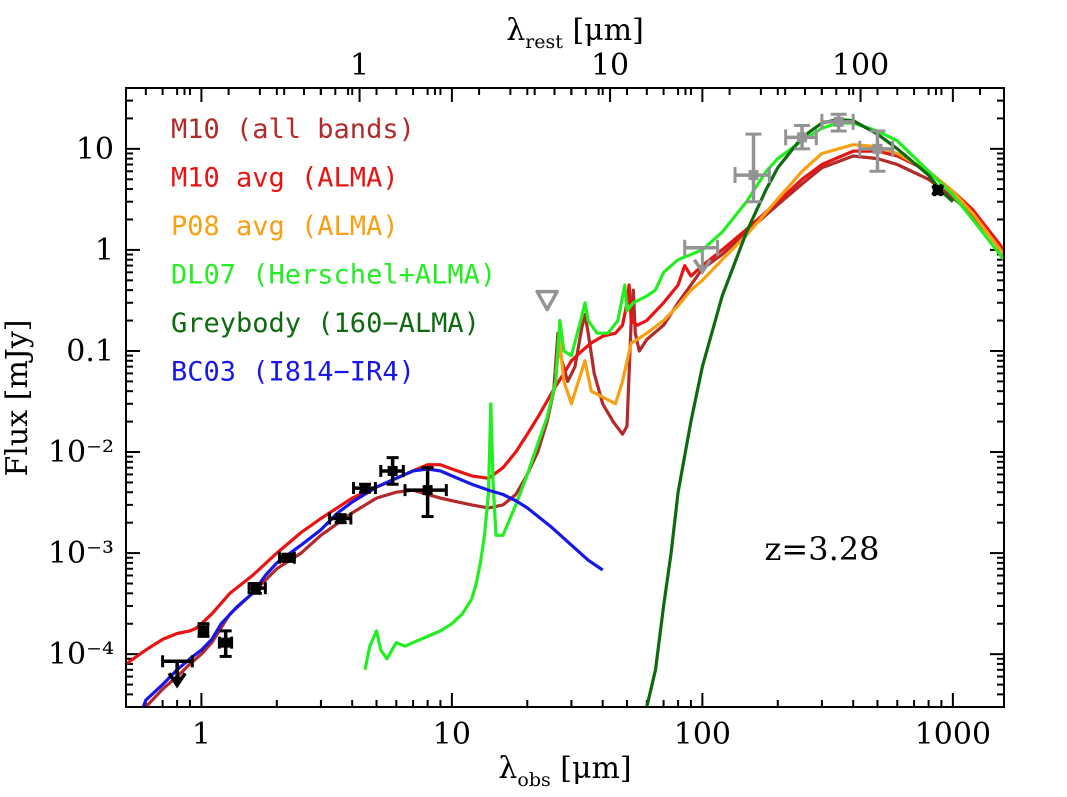 The image size is (1067, 797). What do you see at coordinates (547, 300) in the screenshot?
I see `upper-limit-triangle` at bounding box center [547, 300].